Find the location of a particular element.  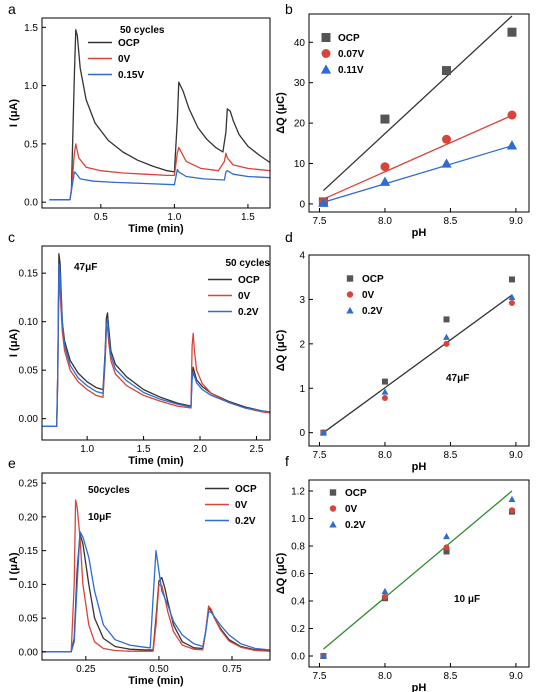

y-axis-label: I (μA) is located at coordinates (14, 113).